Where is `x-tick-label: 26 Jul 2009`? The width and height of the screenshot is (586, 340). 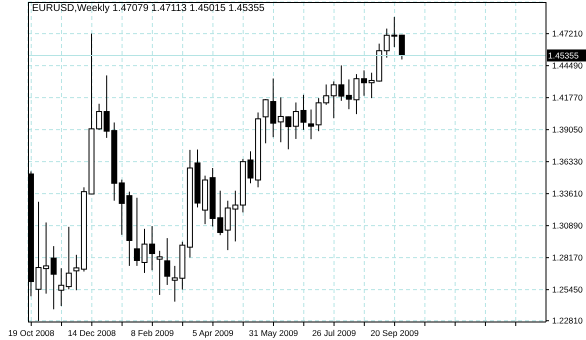
x-tick-label: 26 Jul 2009 is located at coordinates (334, 333).